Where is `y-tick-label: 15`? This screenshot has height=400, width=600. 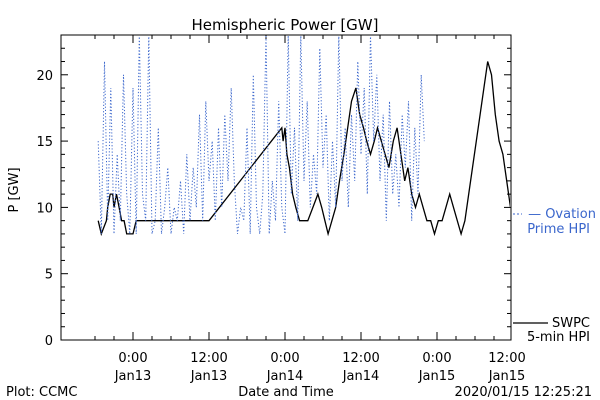
y-tick-label: 15 is located at coordinates (44, 142).